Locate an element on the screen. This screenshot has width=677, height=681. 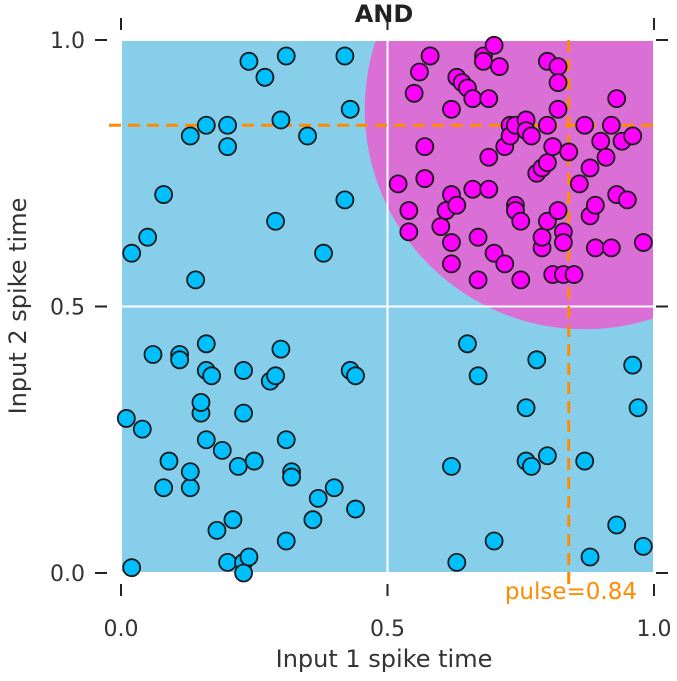
x-tick-label: 0.5 is located at coordinates (387, 629).